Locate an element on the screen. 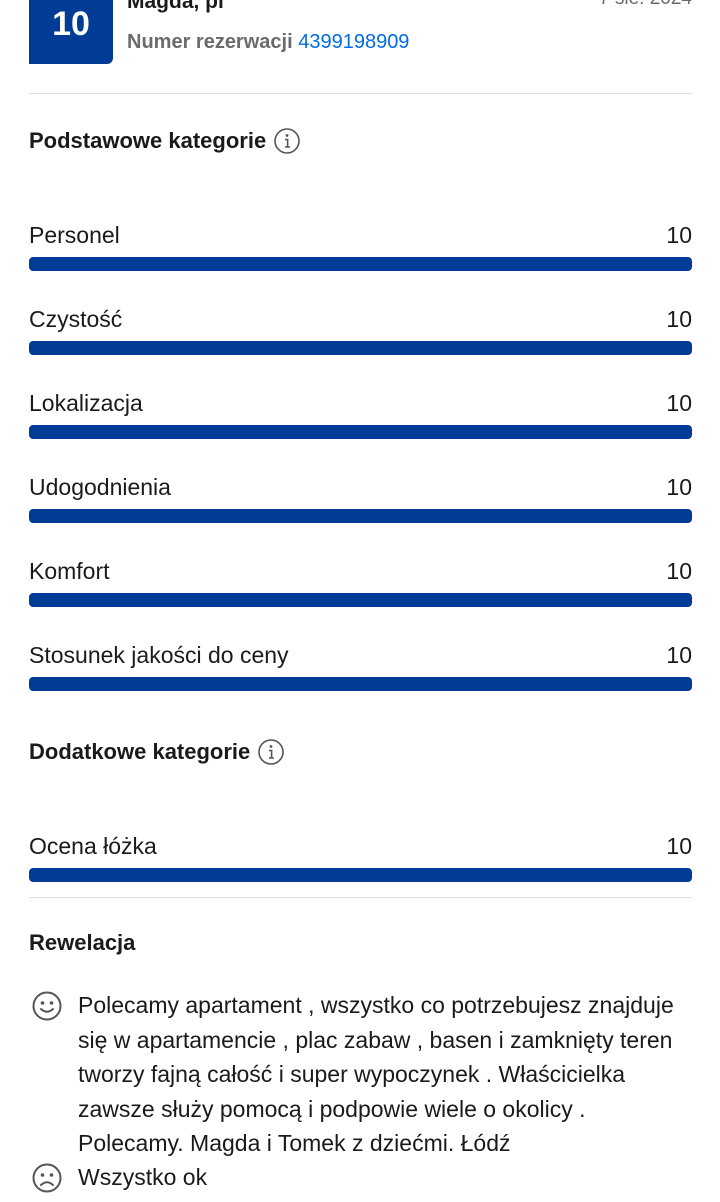  category-row: Komfort 10 is located at coordinates (360, 593).